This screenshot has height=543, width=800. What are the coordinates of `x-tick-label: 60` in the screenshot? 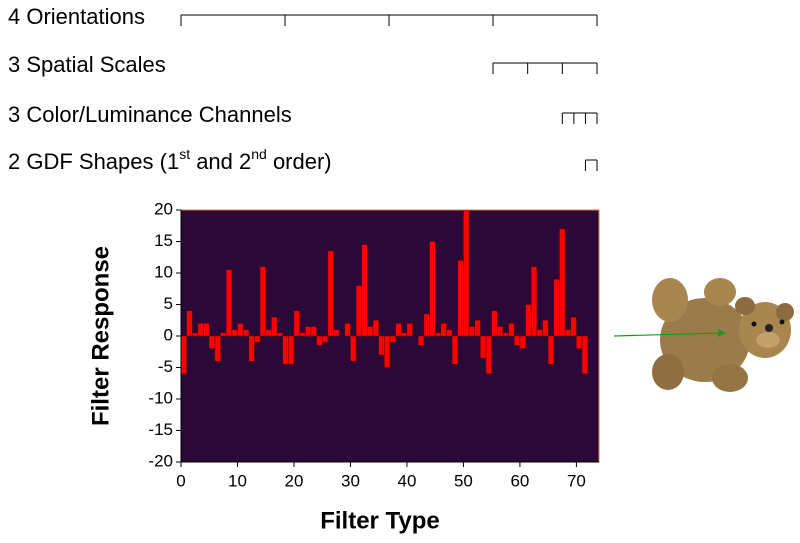 It's located at (519, 480).